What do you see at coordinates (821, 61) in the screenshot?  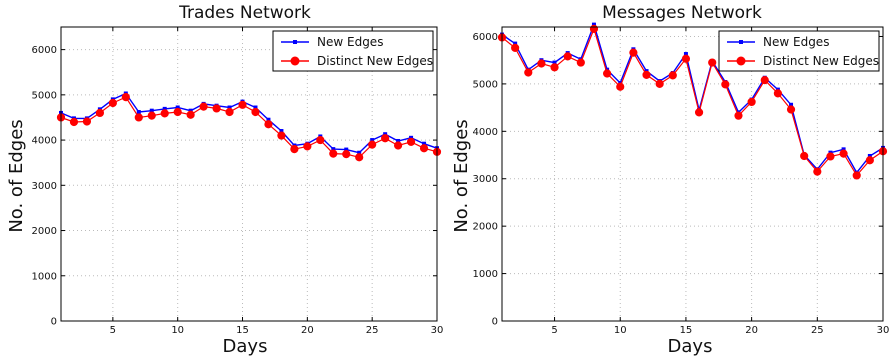 I see `legend-label: Distinct New Edges` at bounding box center [821, 61].